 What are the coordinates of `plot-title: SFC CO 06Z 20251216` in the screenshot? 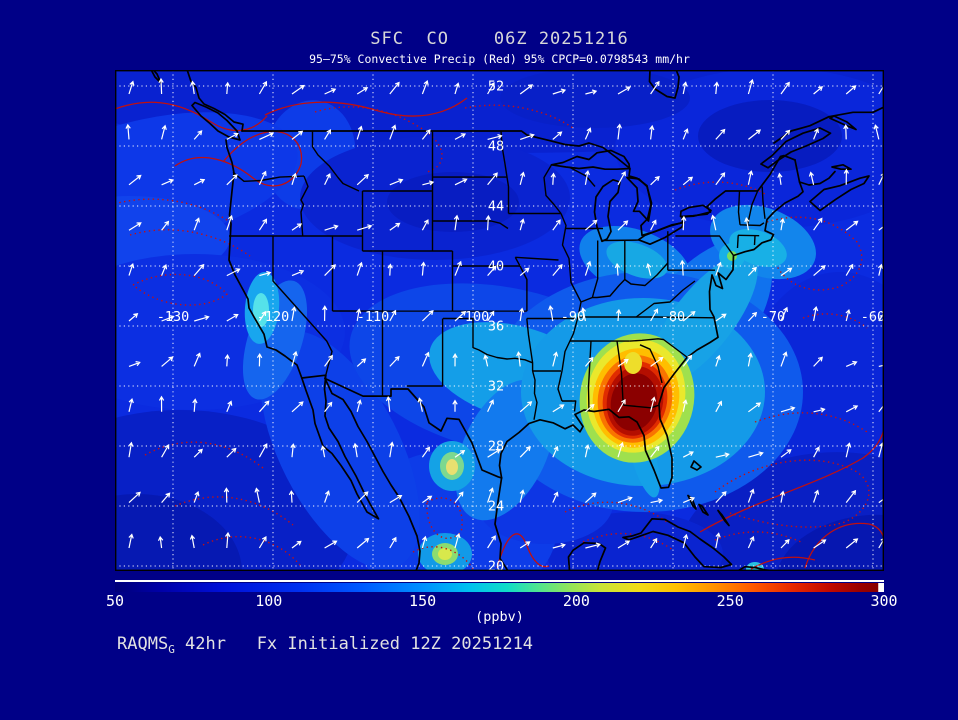 It's located at (499, 39).